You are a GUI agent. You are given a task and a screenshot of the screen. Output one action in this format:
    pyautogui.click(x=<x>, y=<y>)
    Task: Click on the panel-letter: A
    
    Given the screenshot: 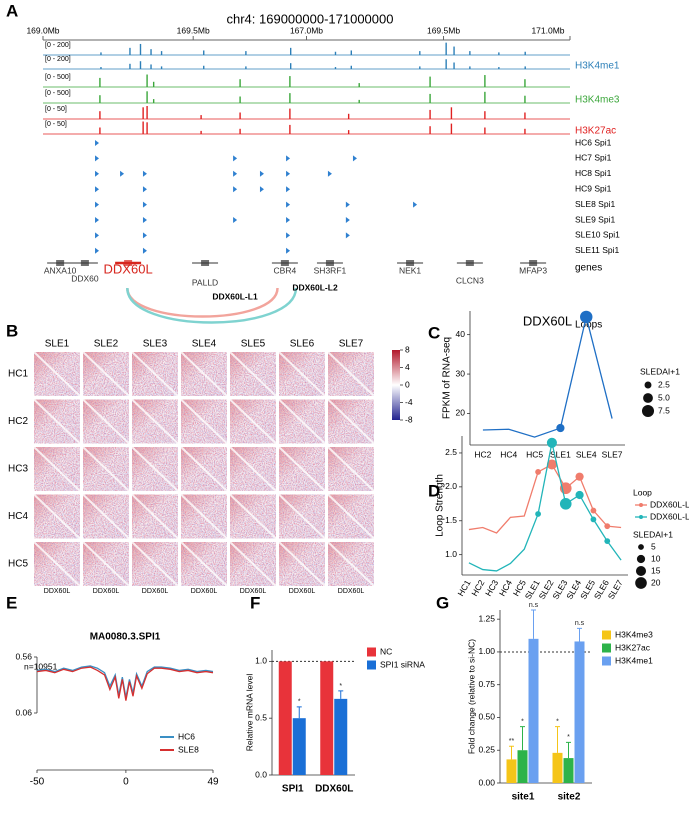 What is the action you would take?
    pyautogui.click(x=12, y=10)
    